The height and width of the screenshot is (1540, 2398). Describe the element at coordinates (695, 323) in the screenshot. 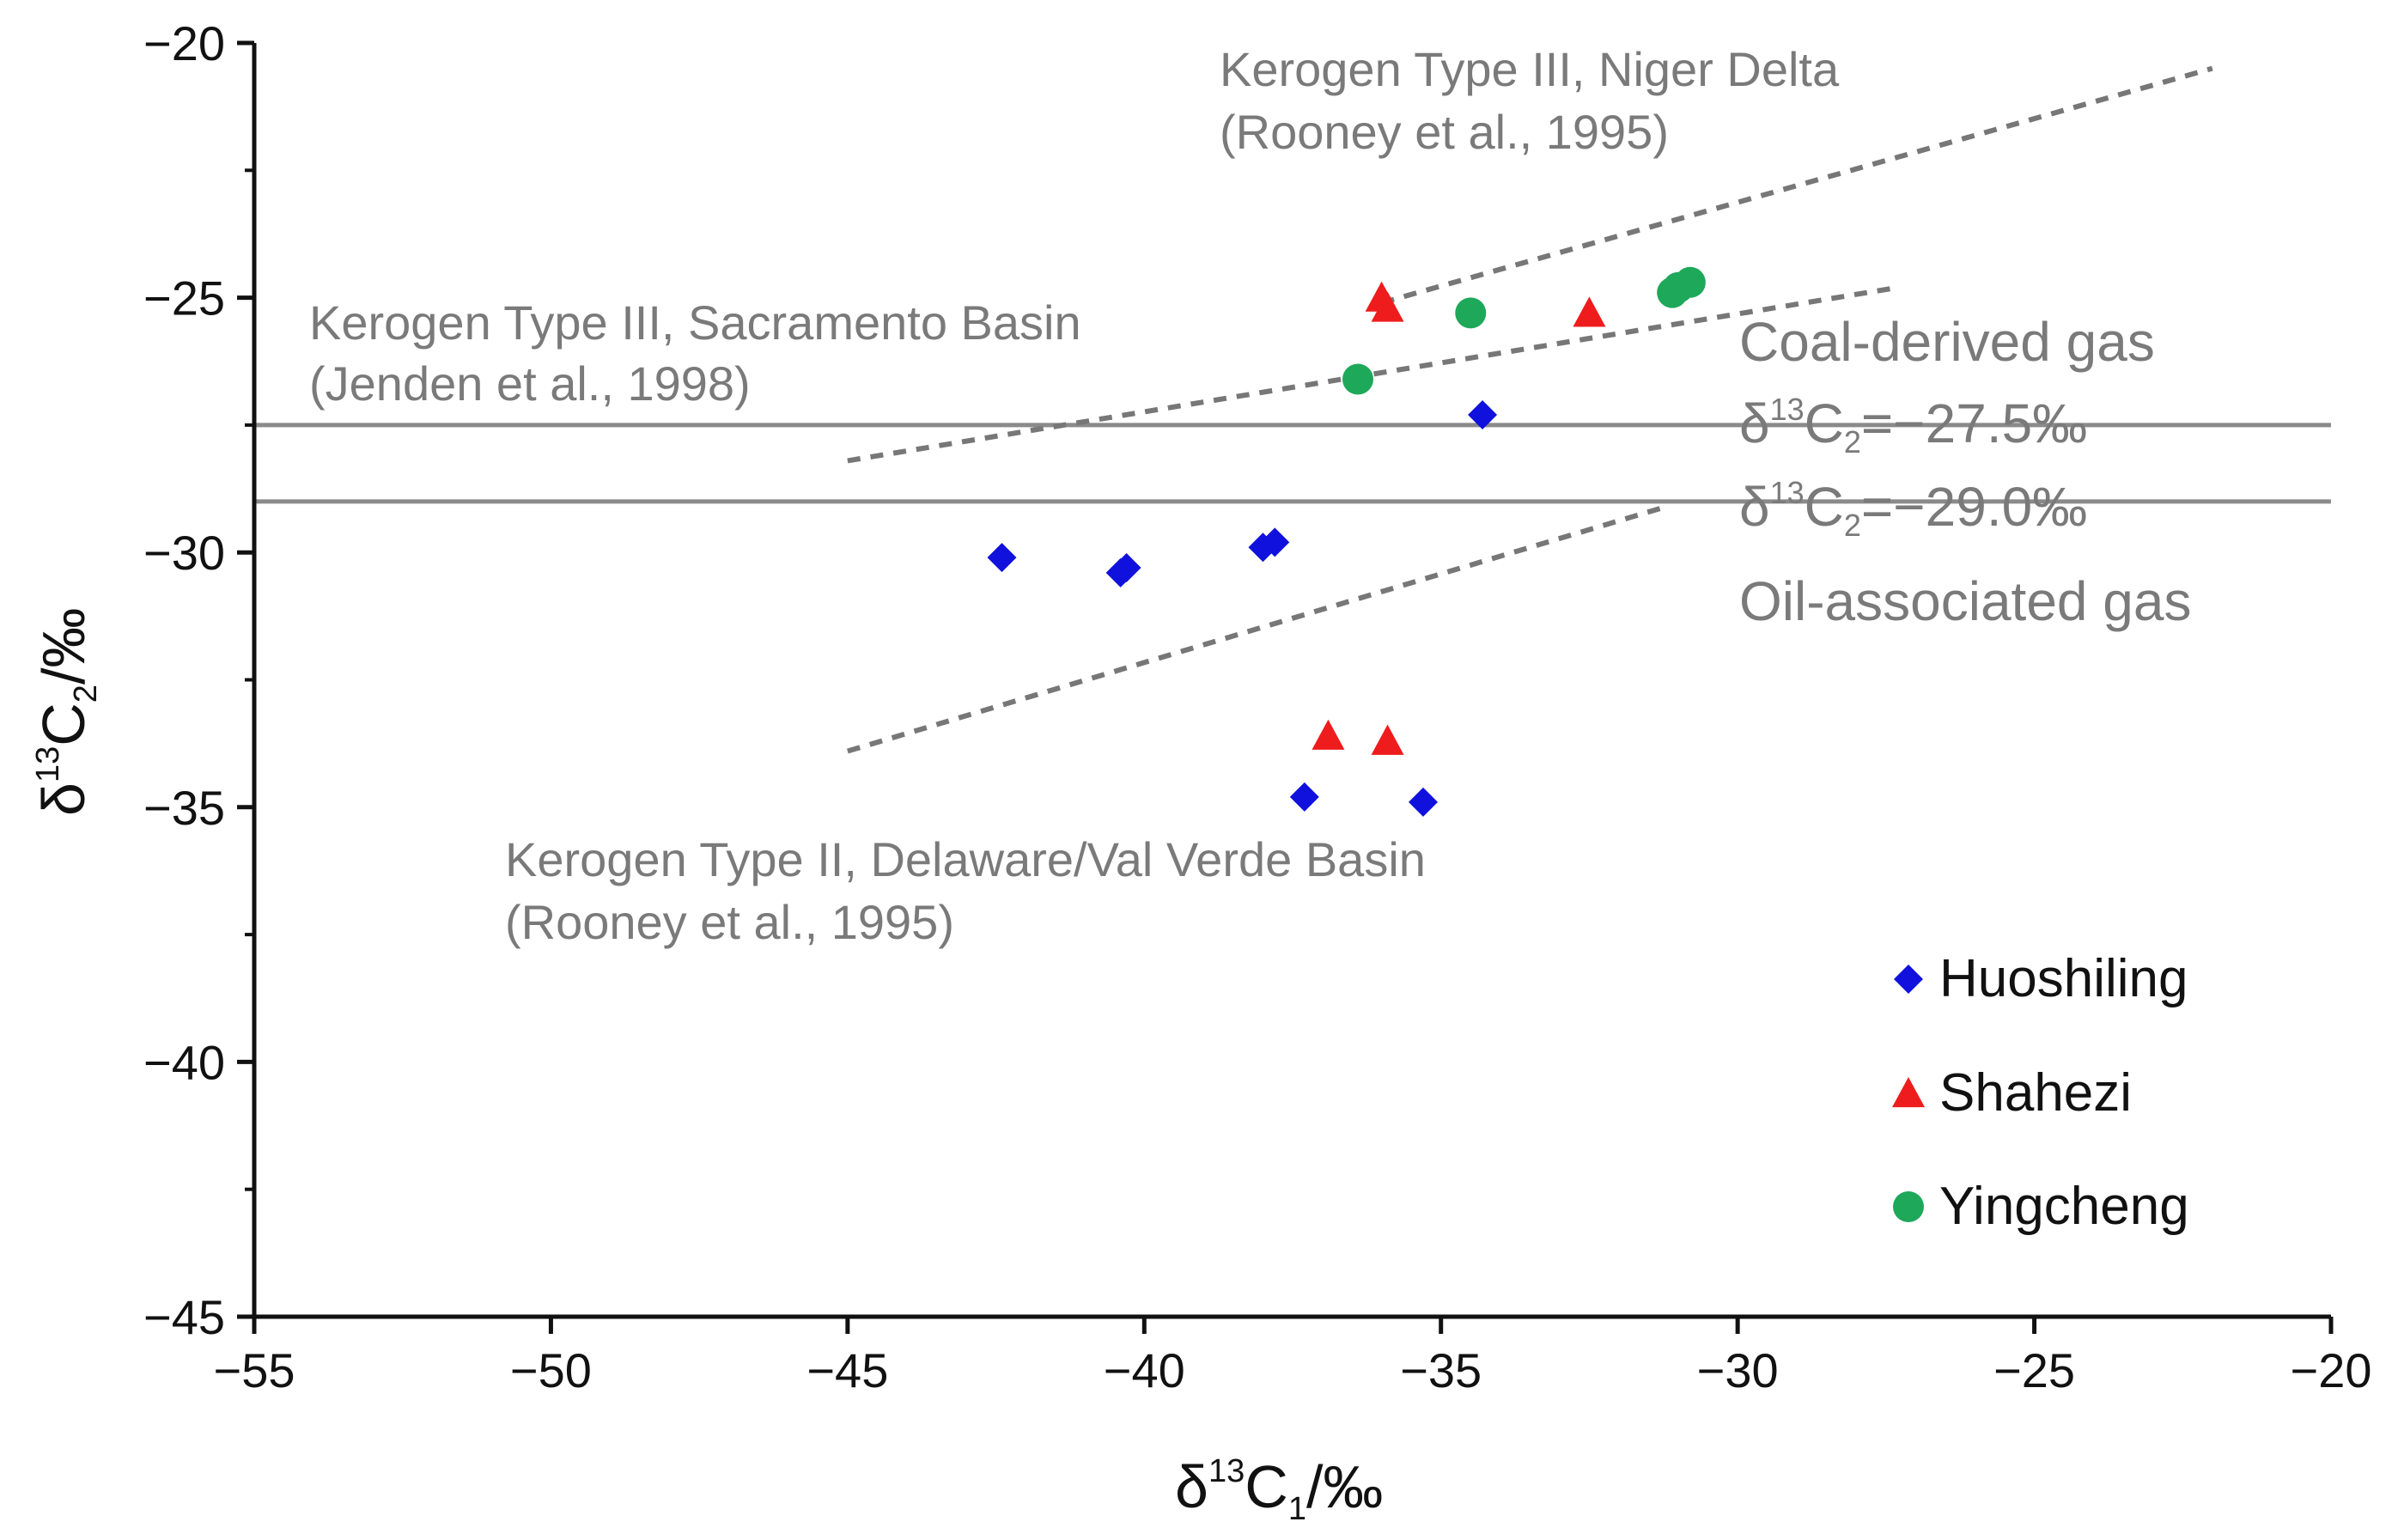

I see `annotation-sacramento-line1: Kerogen Type III, Sacramento Basin` at that location.